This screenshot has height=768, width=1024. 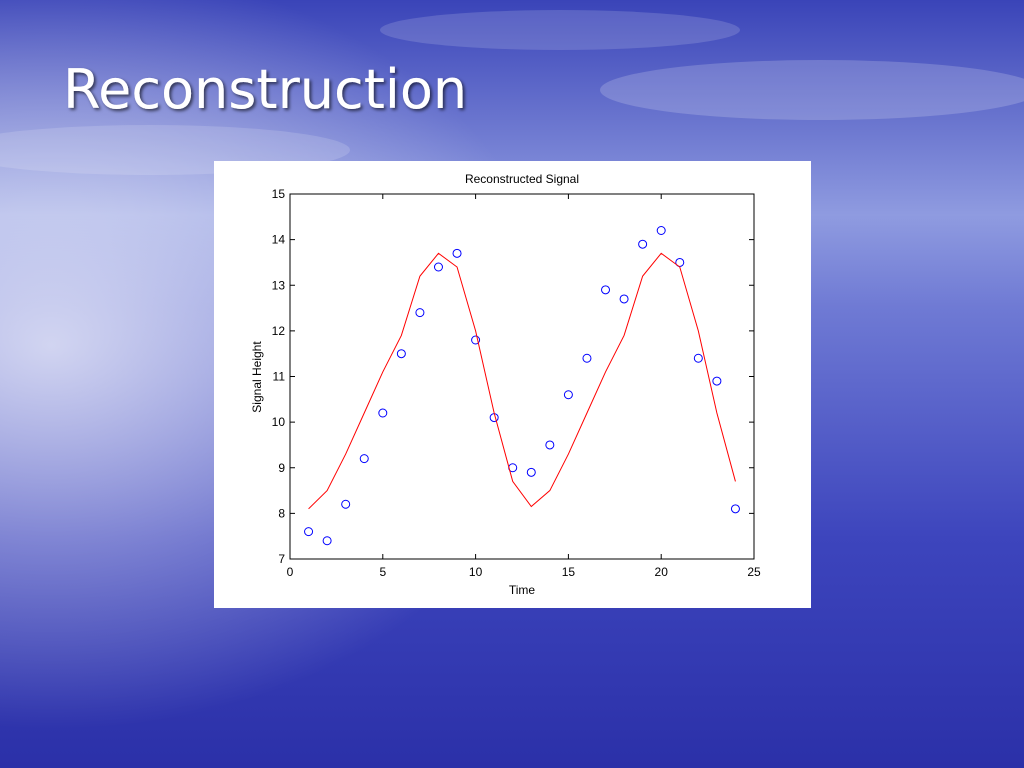 I want to click on data-line, so click(x=522, y=381).